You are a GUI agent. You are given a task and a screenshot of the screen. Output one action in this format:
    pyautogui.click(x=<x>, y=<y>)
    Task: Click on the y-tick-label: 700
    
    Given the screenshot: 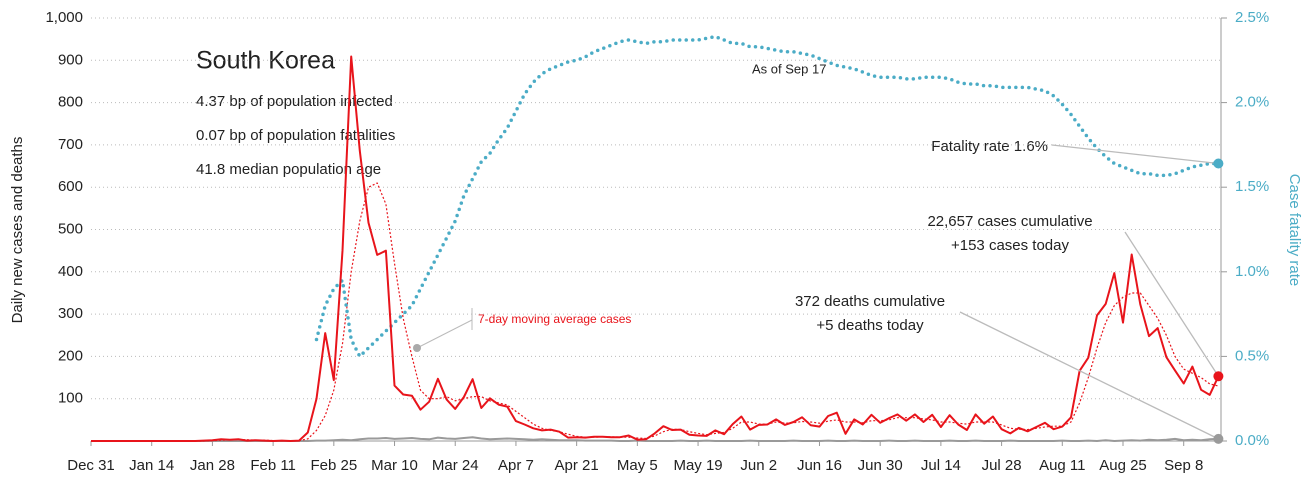 What is the action you would take?
    pyautogui.click(x=70, y=144)
    